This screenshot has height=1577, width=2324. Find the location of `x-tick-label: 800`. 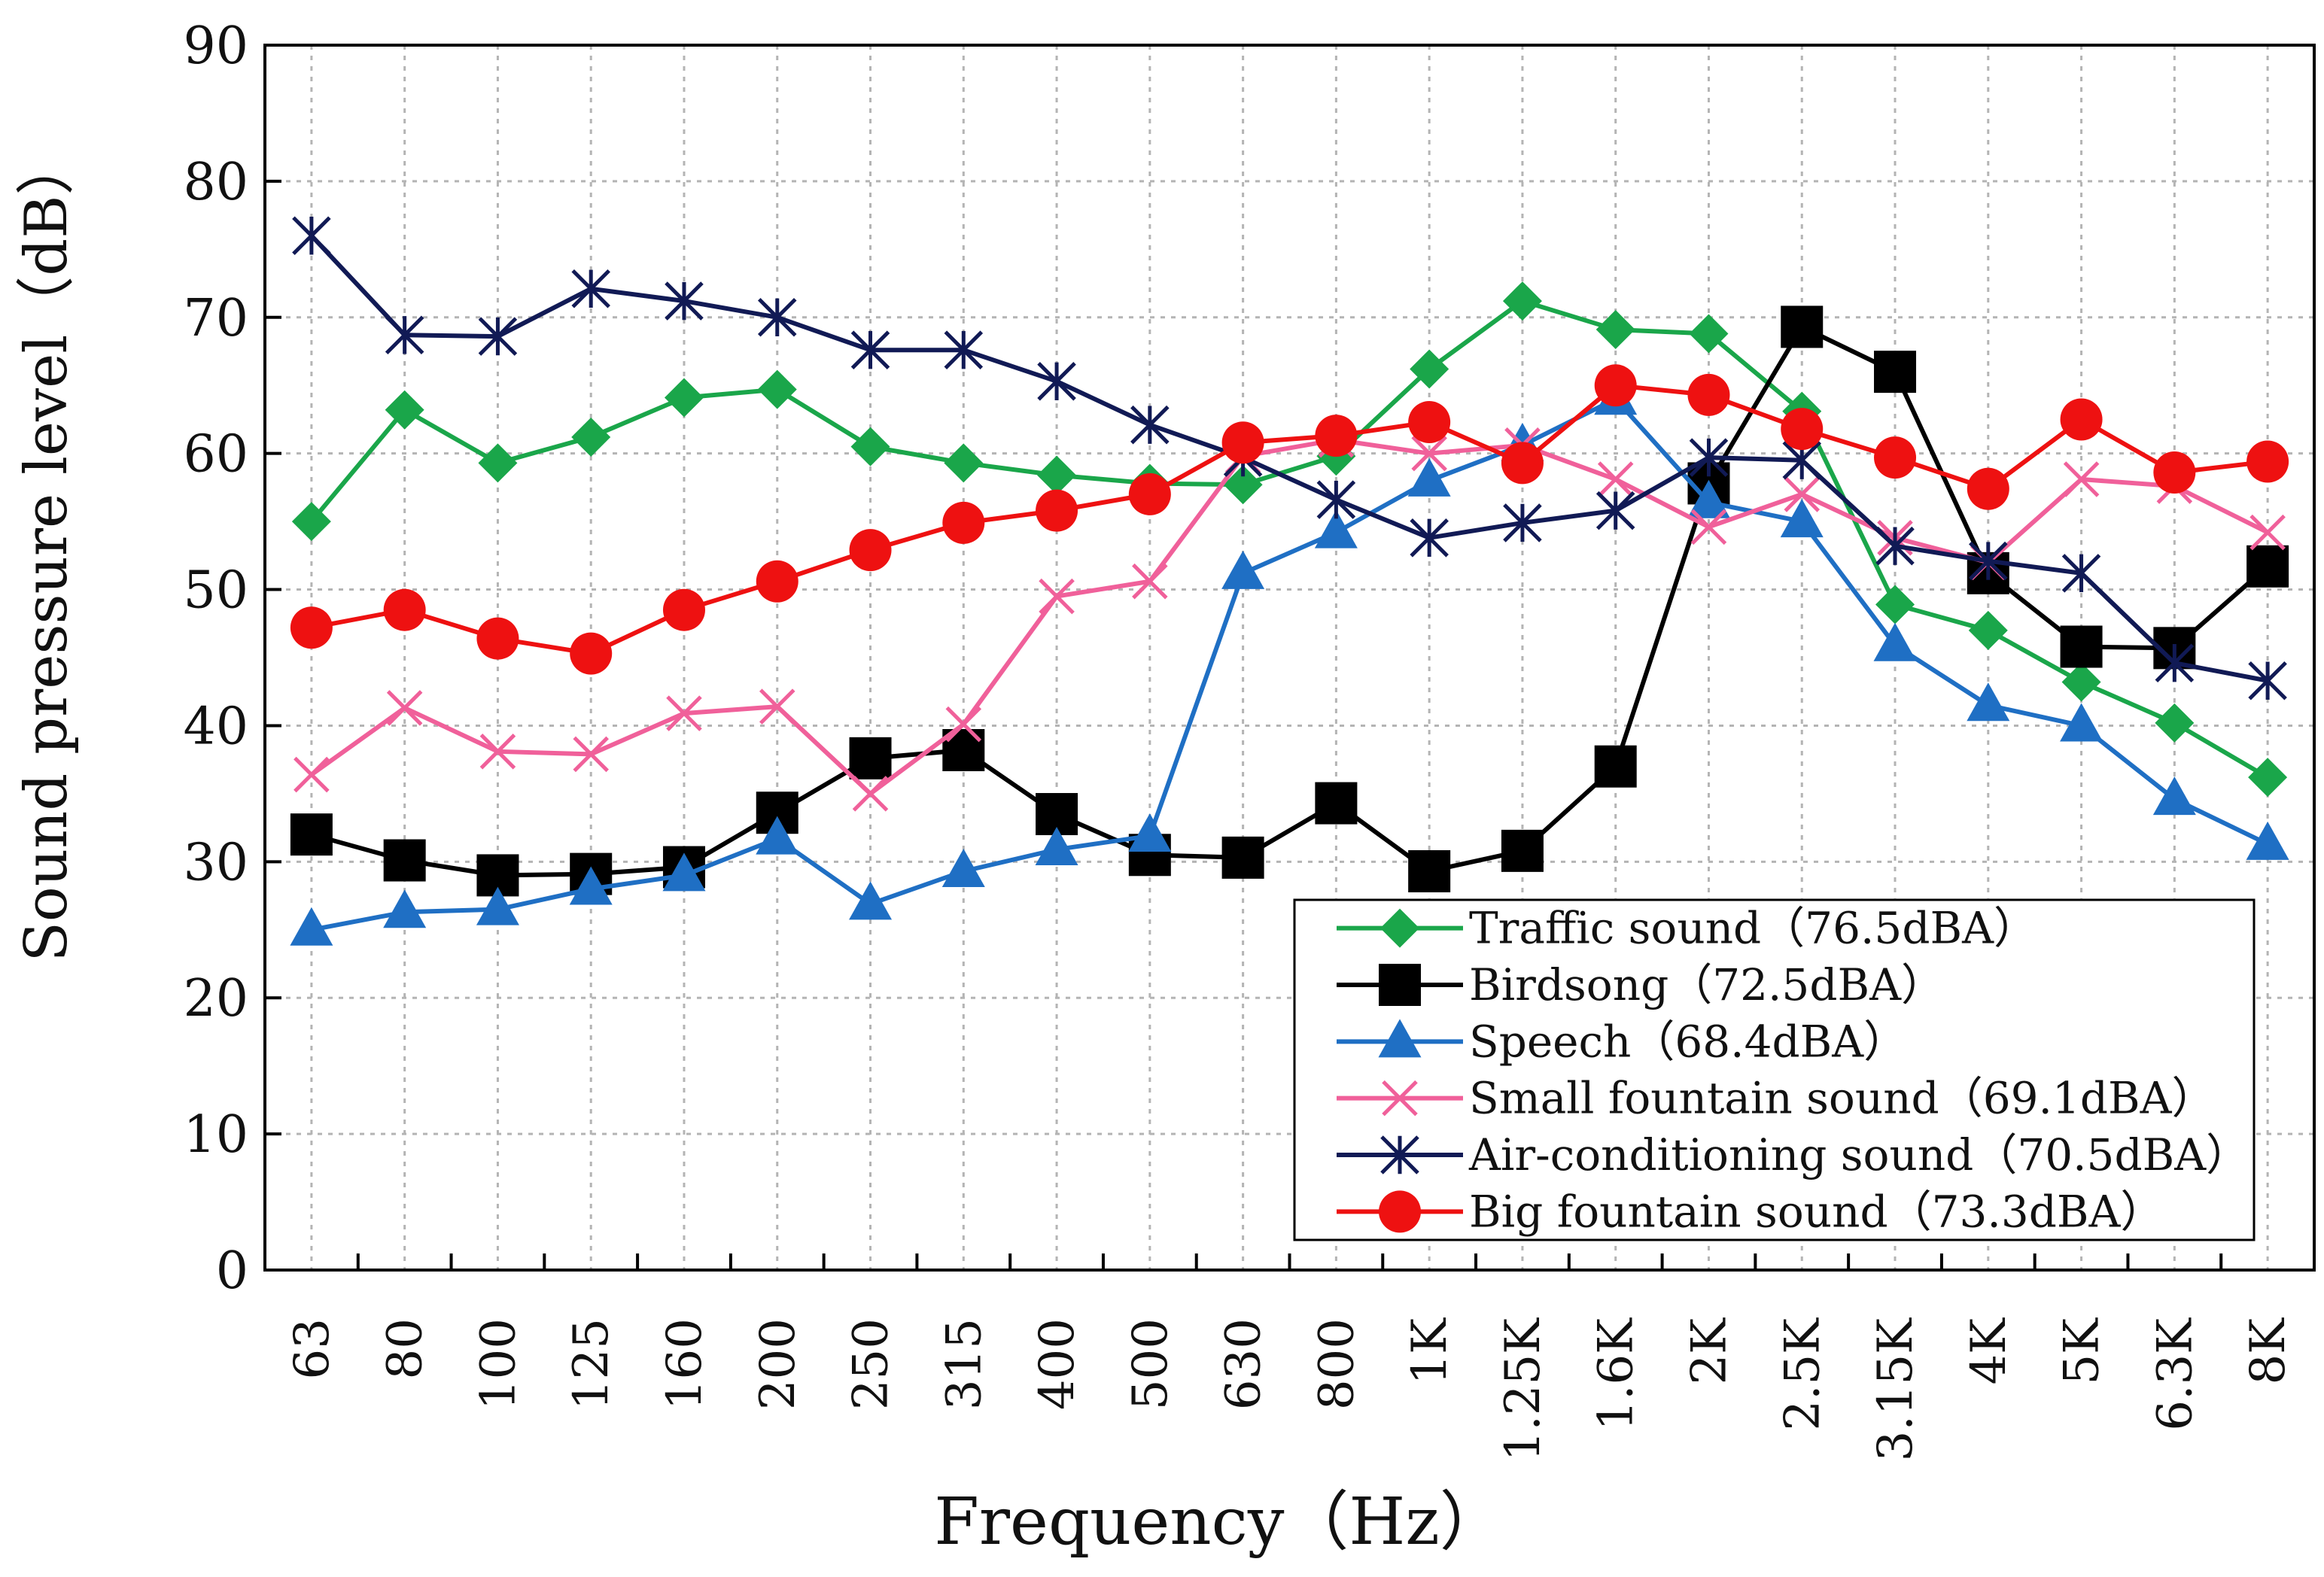

x-tick-label: 800 is located at coordinates (1336, 1364).